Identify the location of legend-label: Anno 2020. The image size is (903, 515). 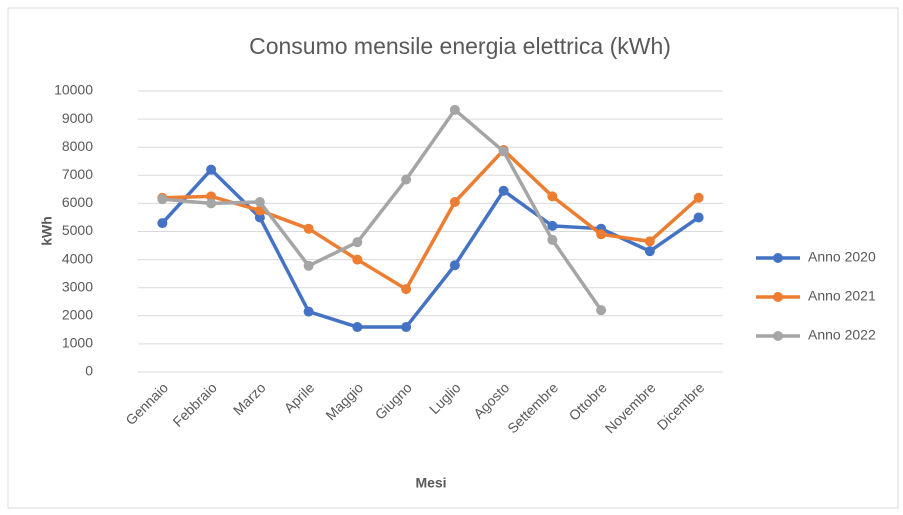
(842, 257).